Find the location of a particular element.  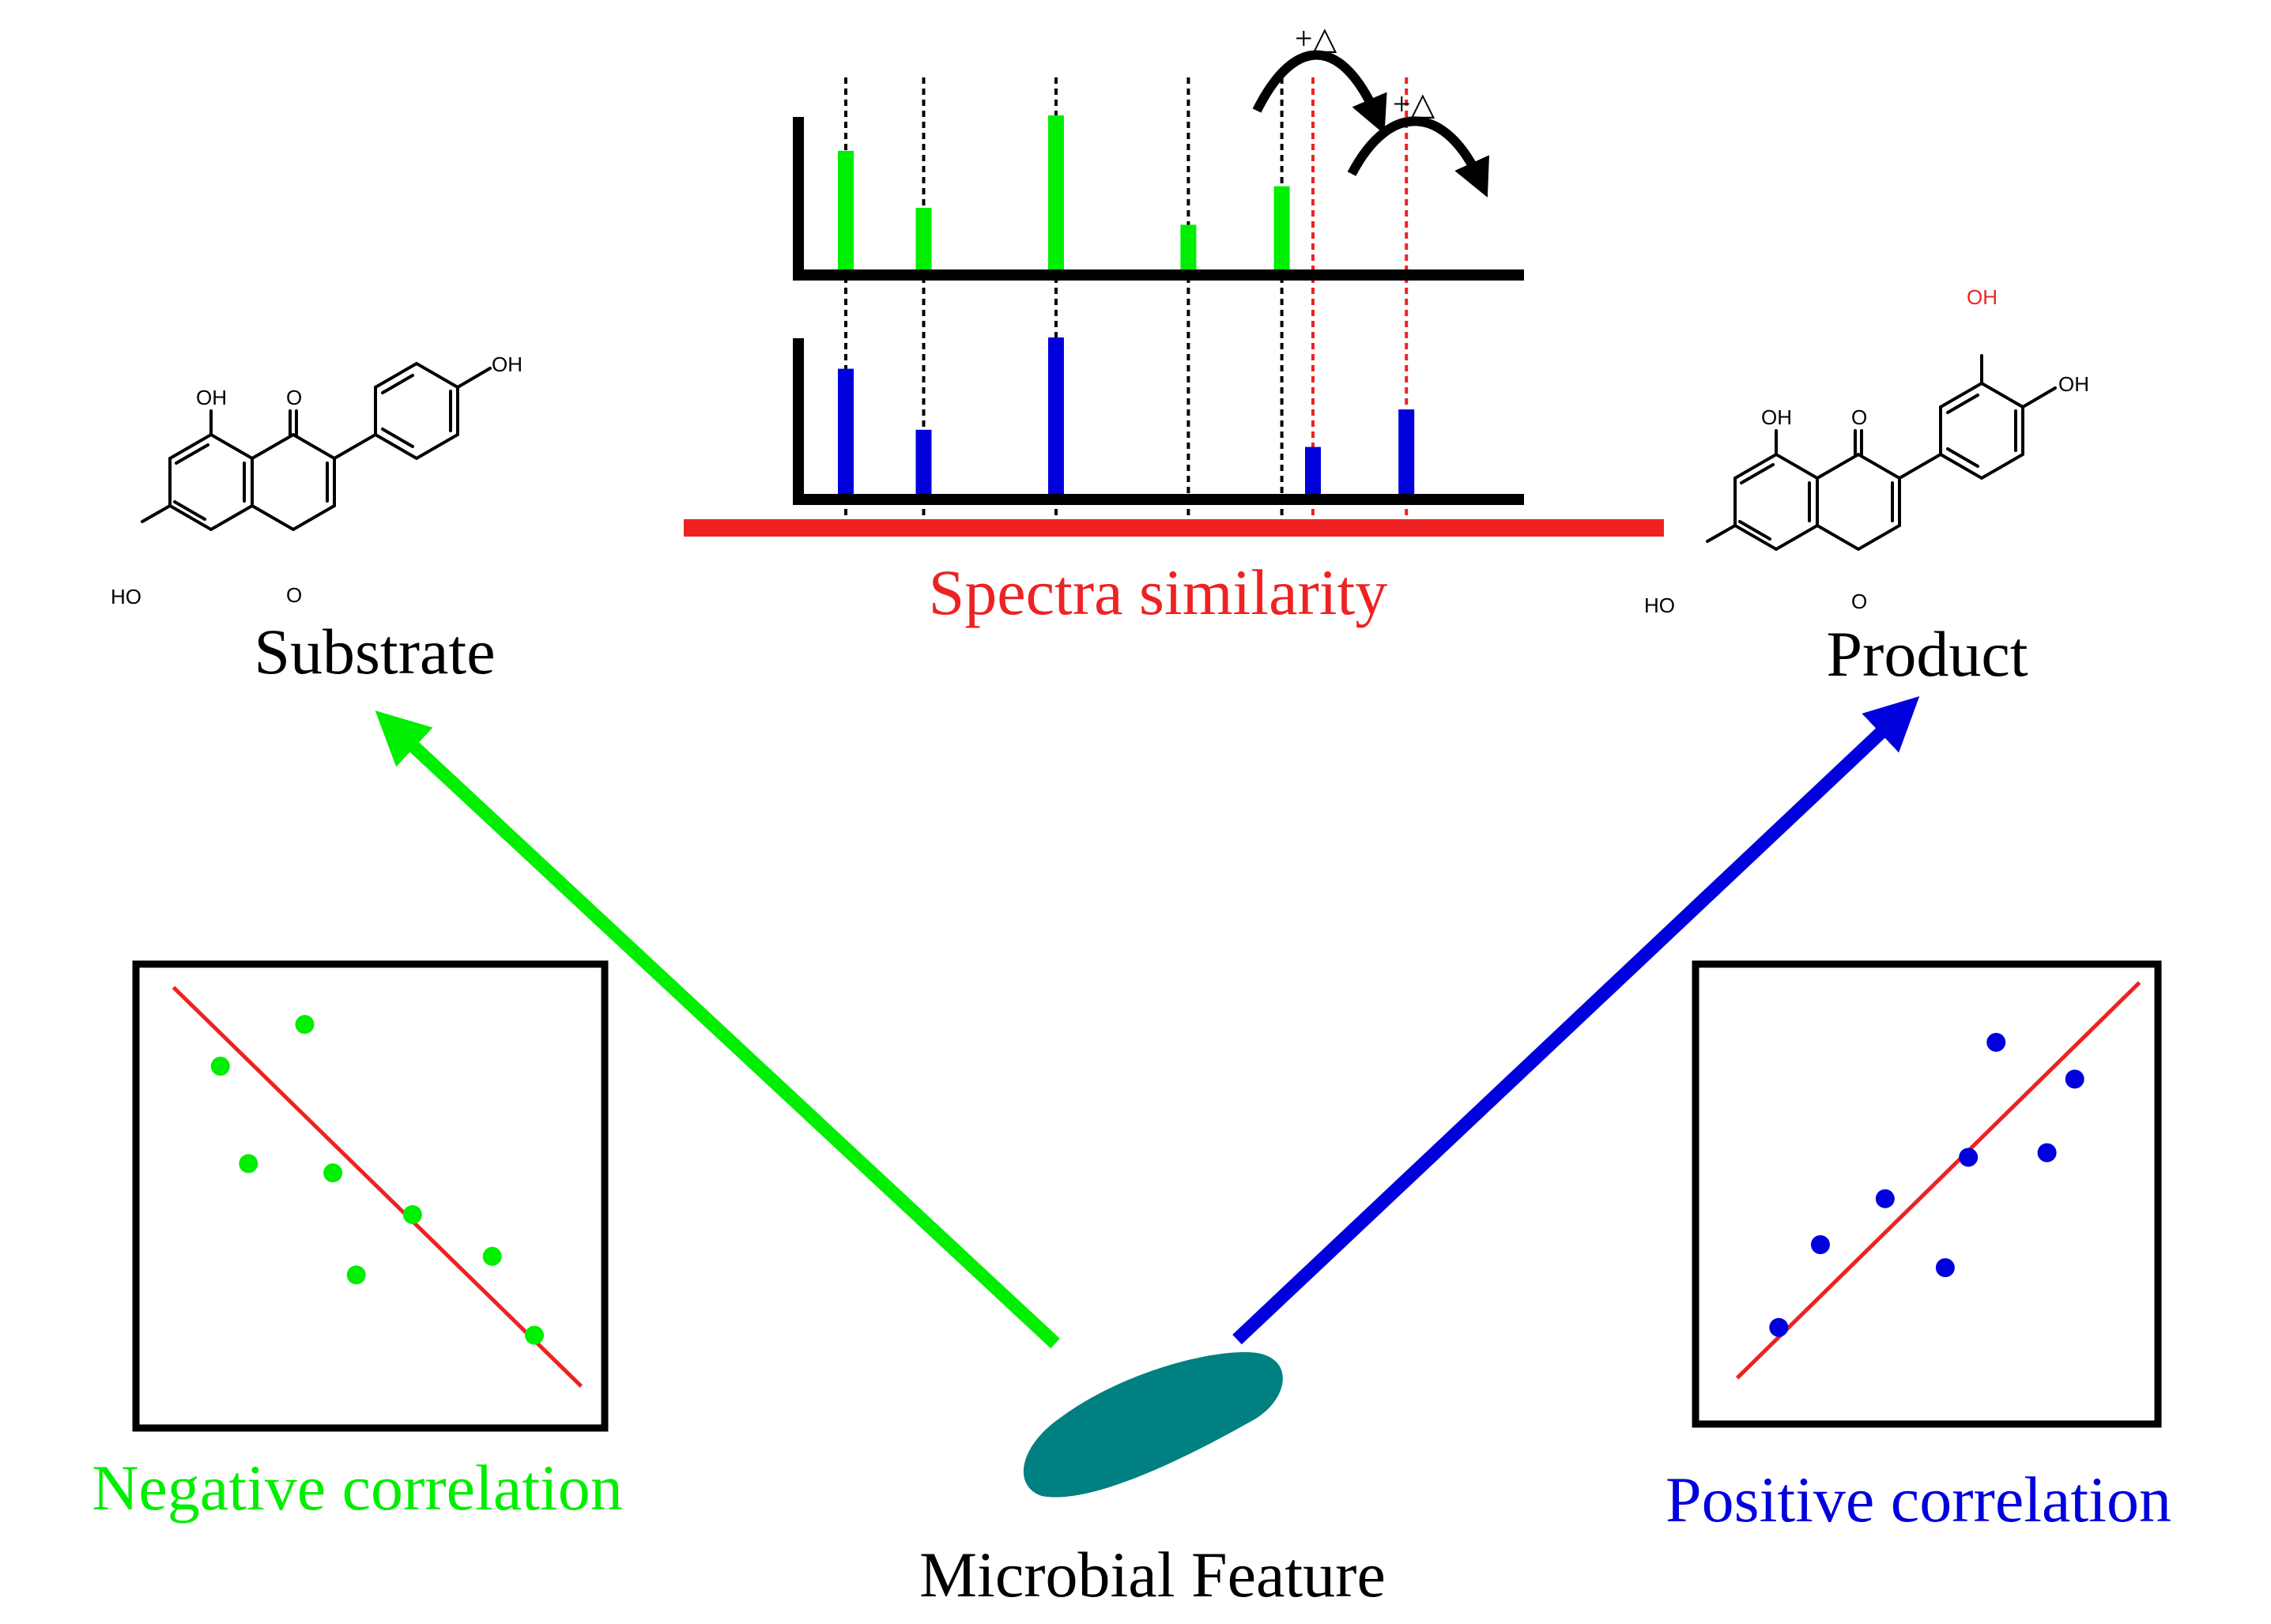

positive-plot-frame is located at coordinates (1927, 1194).